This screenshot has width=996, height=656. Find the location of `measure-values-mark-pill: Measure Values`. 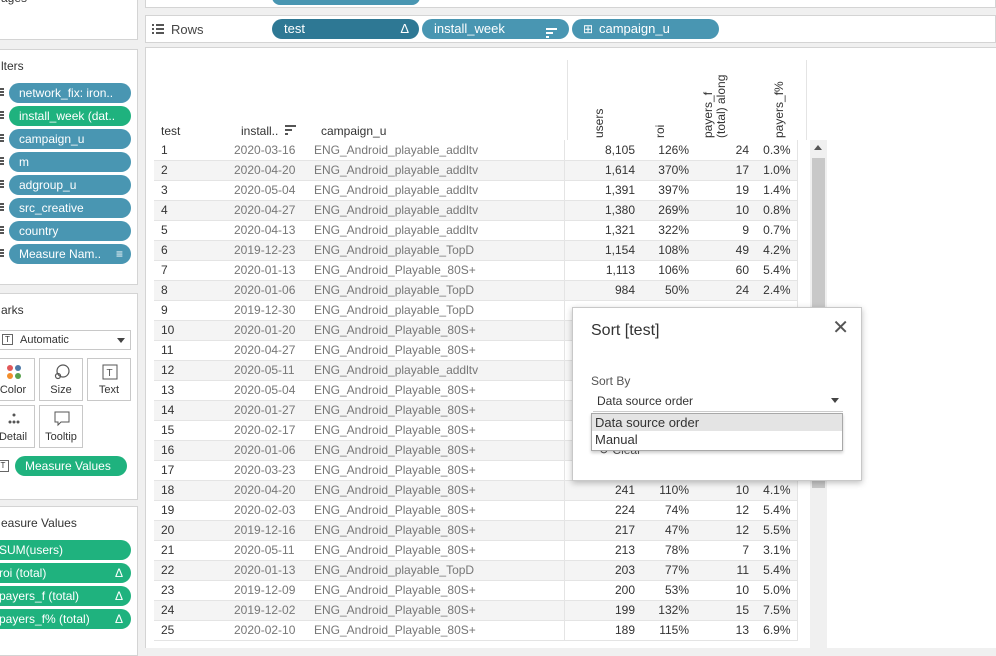

measure-values-mark-pill: Measure Values is located at coordinates (71, 466).